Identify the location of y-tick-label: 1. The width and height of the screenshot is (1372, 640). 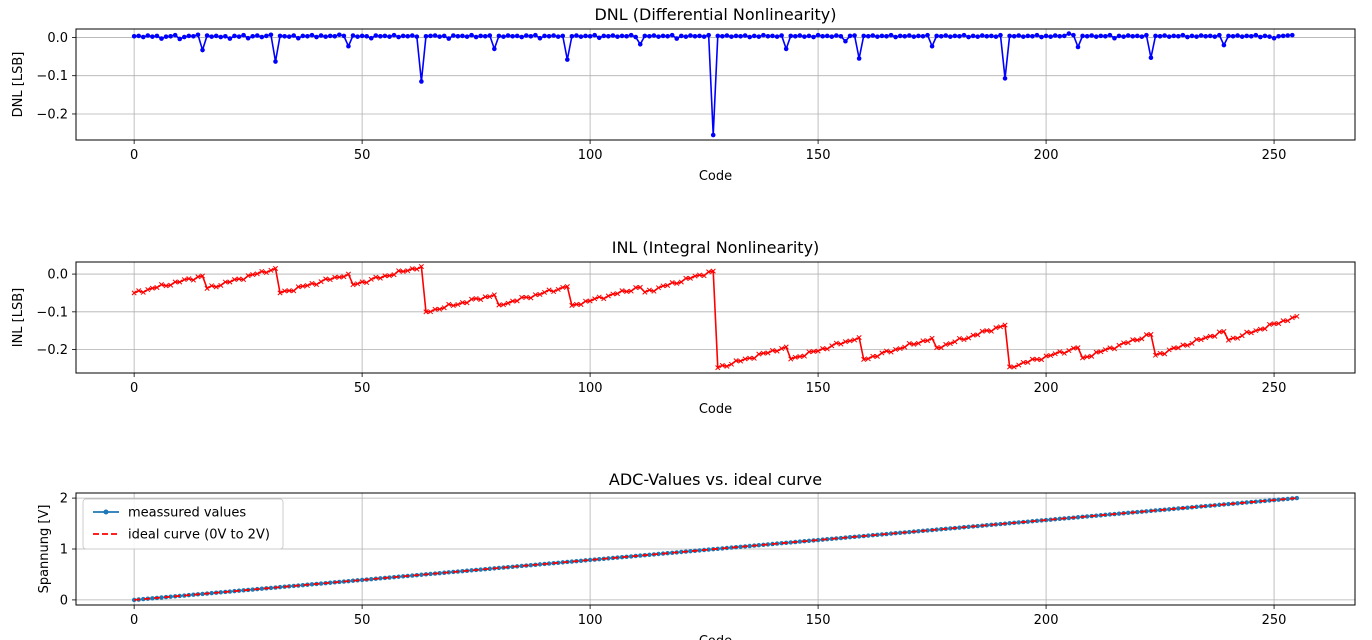
(64, 550).